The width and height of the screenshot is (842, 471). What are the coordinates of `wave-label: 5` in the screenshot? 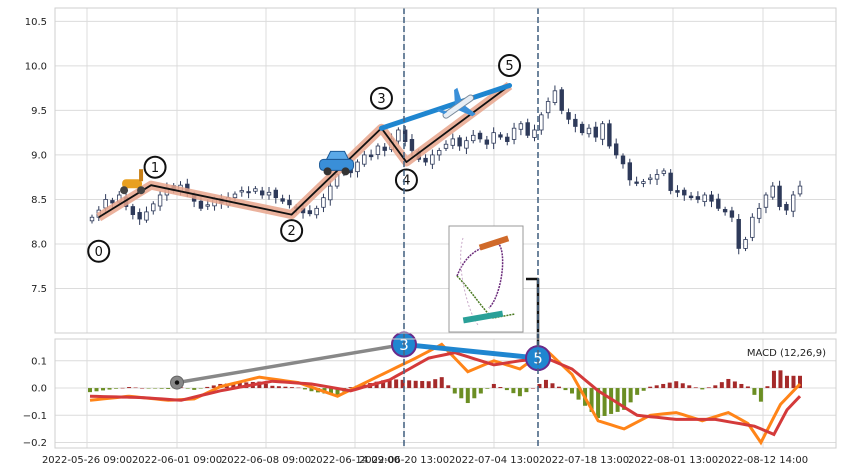 It's located at (509, 66).